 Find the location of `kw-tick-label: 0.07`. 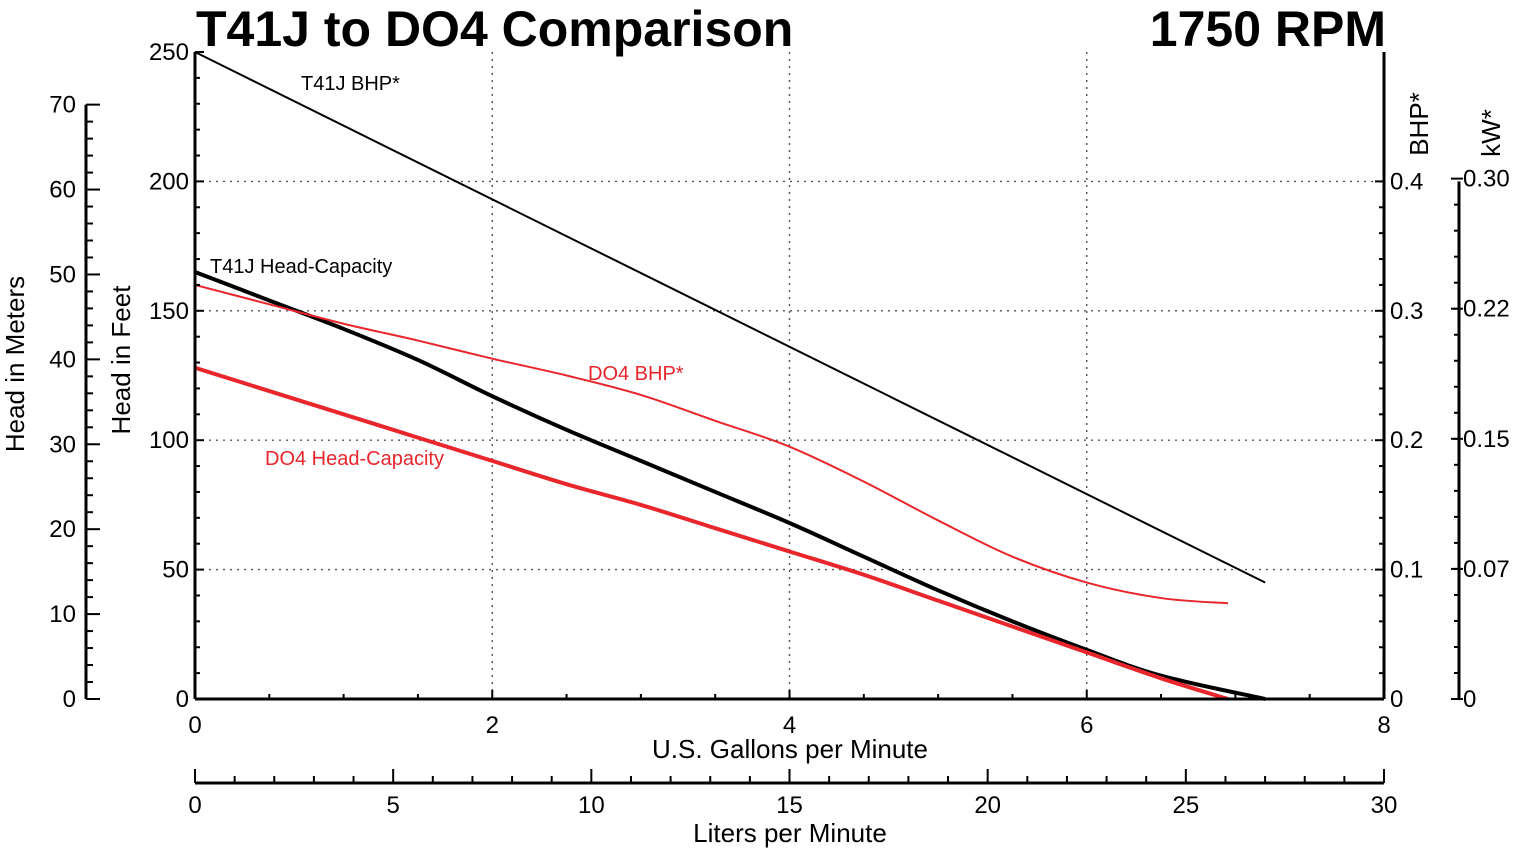

kw-tick-label: 0.07 is located at coordinates (1486, 569).